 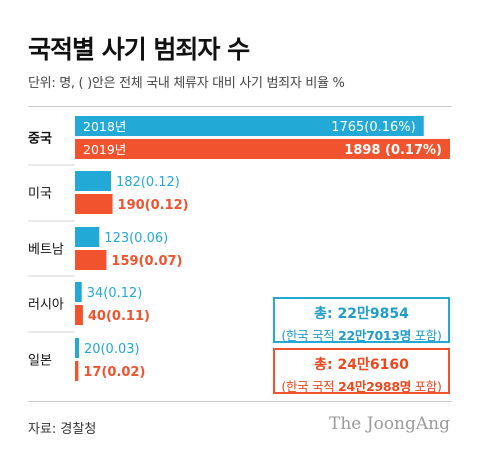 What do you see at coordinates (240, 106) in the screenshot?
I see `top-divider` at bounding box center [240, 106].